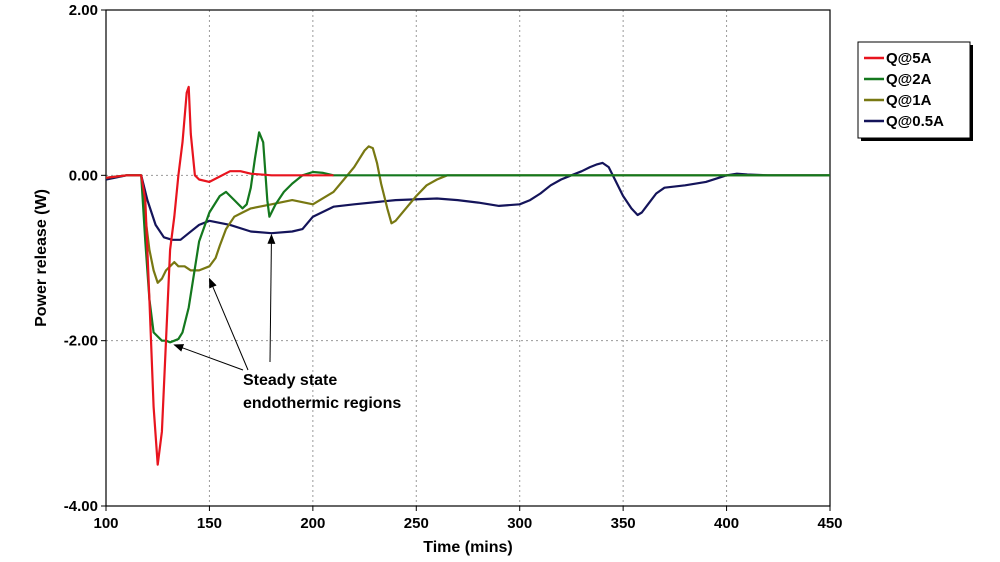 This screenshot has height=562, width=1000. What do you see at coordinates (85, 258) in the screenshot?
I see `y-axis: 2.00 0.00 -2.00 -4.00` at bounding box center [85, 258].